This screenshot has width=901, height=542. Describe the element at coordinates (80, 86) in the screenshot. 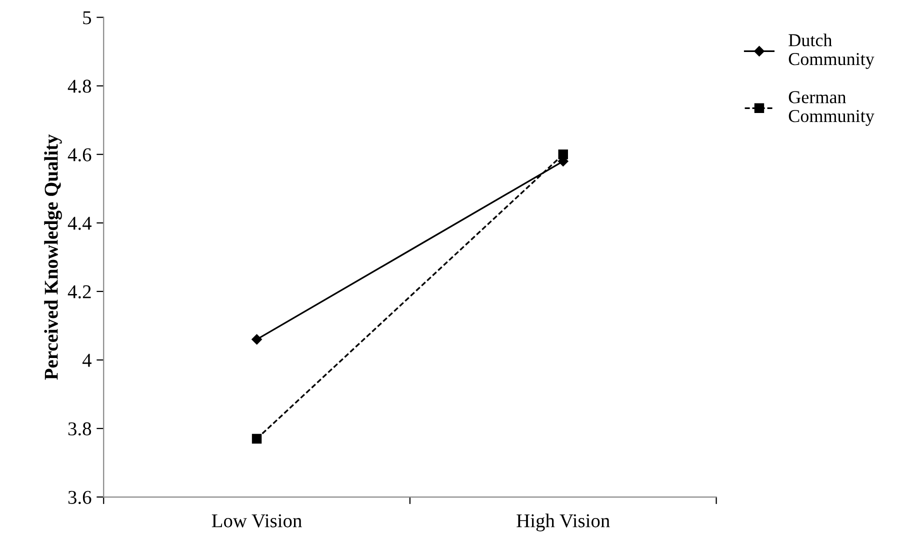

I see `y-tick-label: 4.8` at that location.